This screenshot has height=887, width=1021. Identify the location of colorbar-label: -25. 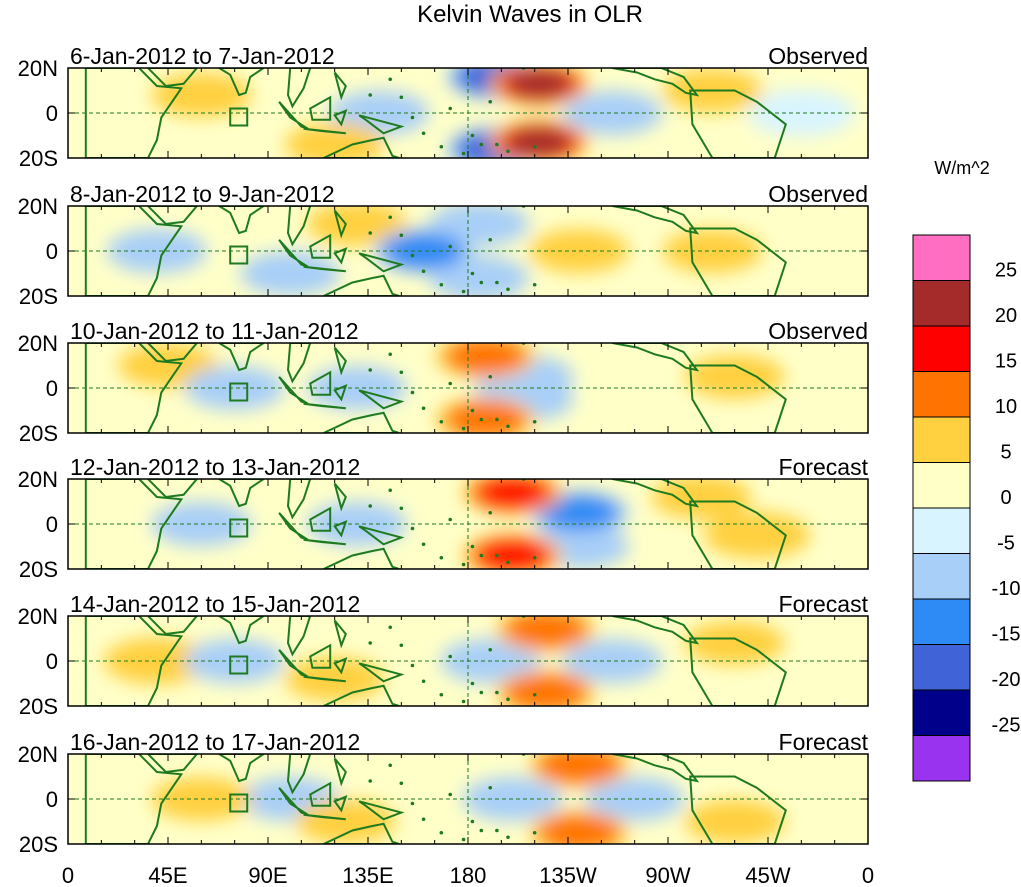
(1006, 726).